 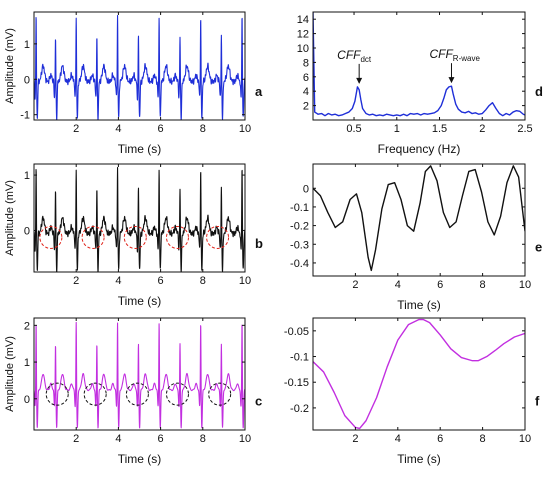 I want to click on y-tick-label-e: -0.4, so click(x=299, y=264).